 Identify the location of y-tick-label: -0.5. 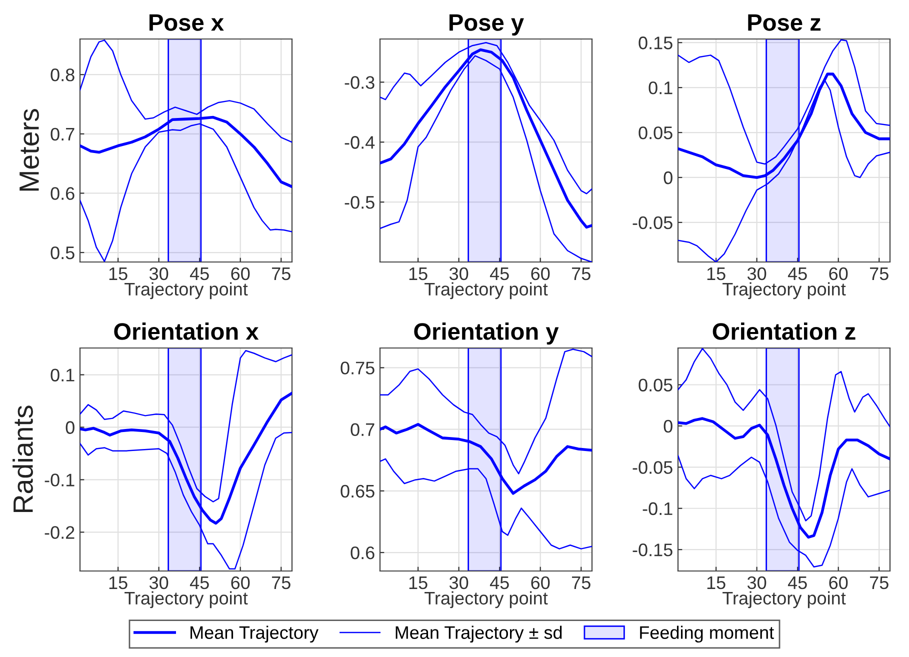
(359, 202).